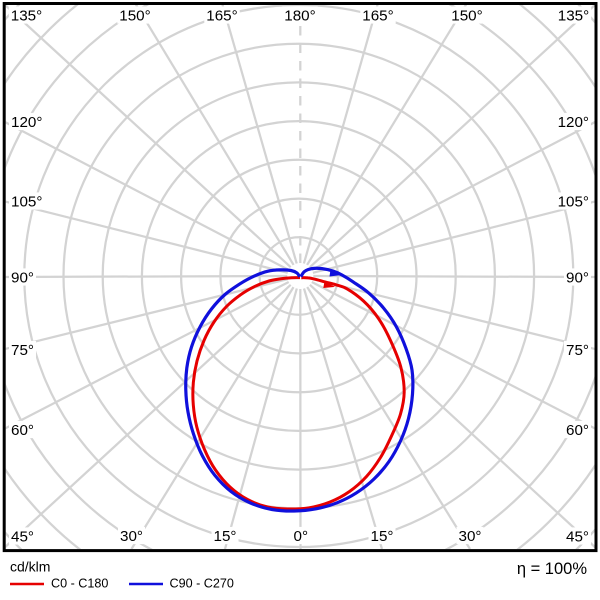  What do you see at coordinates (79, 584) in the screenshot?
I see `svg-text: C0 - C180` at bounding box center [79, 584].